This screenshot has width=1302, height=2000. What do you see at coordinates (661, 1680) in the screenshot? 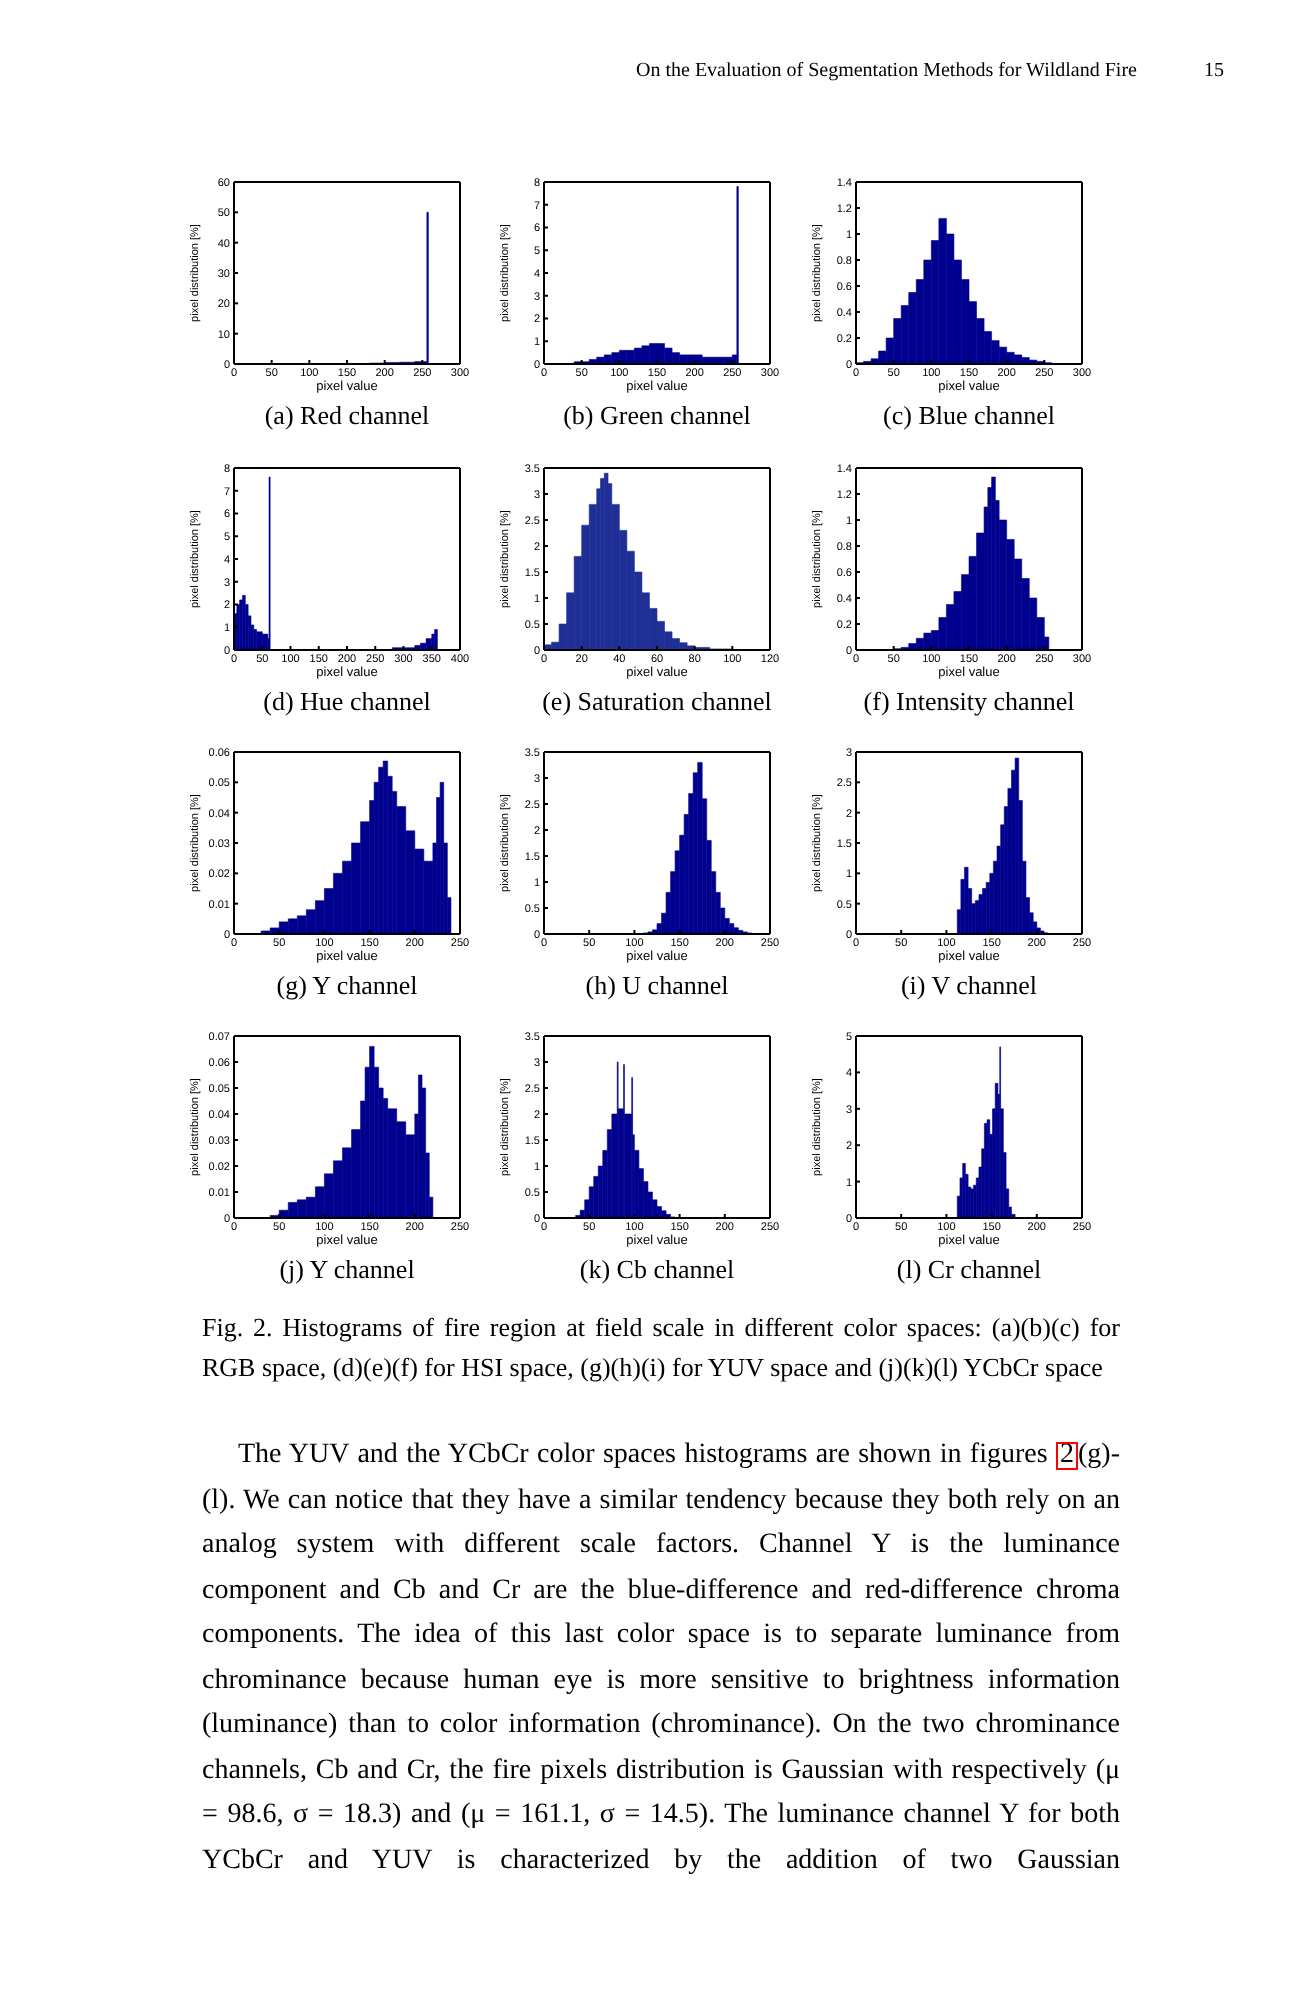
I see `text: (l). We can notice that they have a similar tendency because they both rely on an analog system with different scale factors. Channel Y is the luminance component and Cb and Cr are the blue-difference and red-difference chroma components. The idea of this last color space is to separate luminance from chrominance because human eye is more sensitive to brightness information (luminance) than to color information (chrominance). On the two chrominance channels, Cb and Cr, the fire pixels distribution is Gaussian with respectively (μ = 98.6, σ = 18.3) and (μ = 161.1, σ = 14.5). The luminance channel Y for both YCbCr and YUV is characterized by the addition of two Gaussian` at bounding box center [661, 1680].